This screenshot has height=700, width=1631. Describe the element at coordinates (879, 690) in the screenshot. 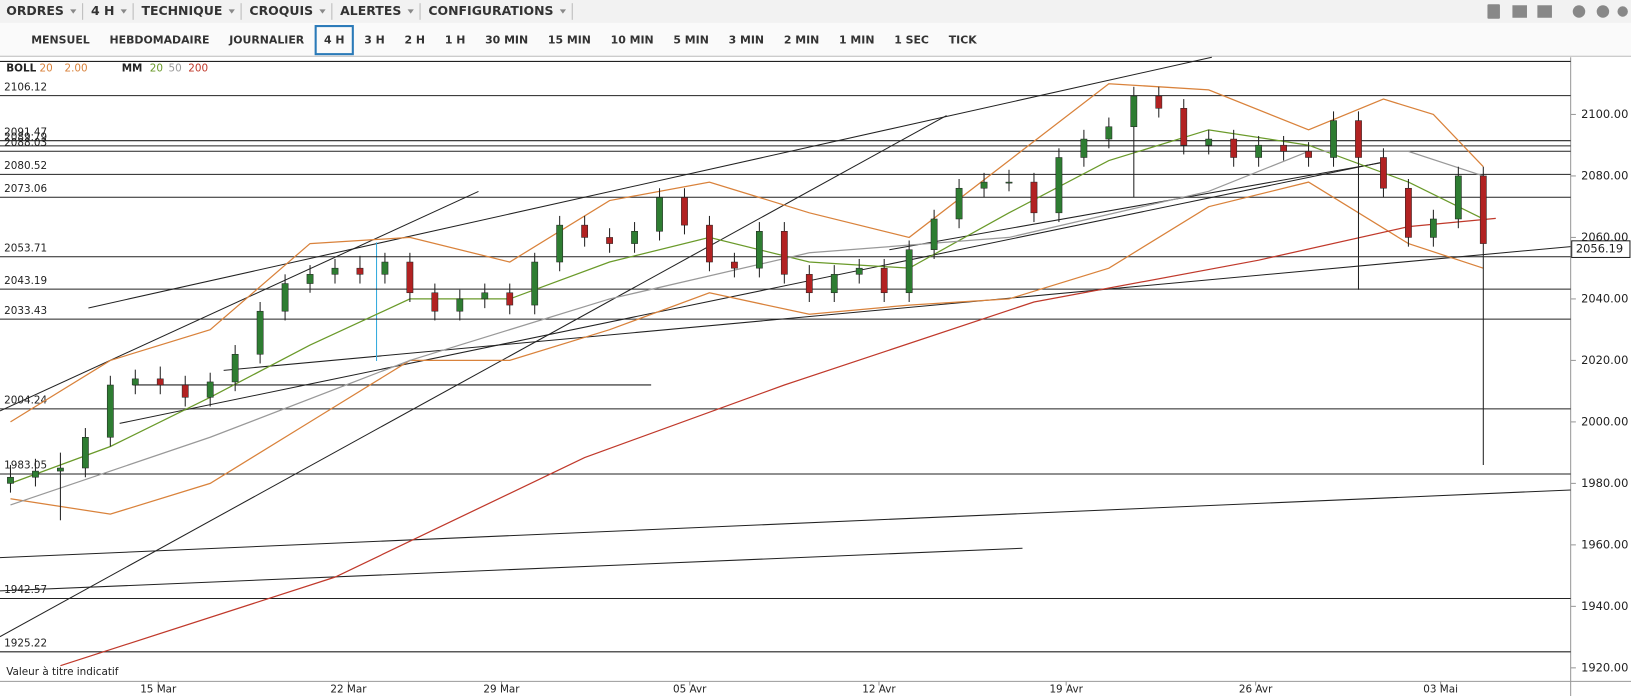

I see `x-tick-label: 12 Avr` at that location.